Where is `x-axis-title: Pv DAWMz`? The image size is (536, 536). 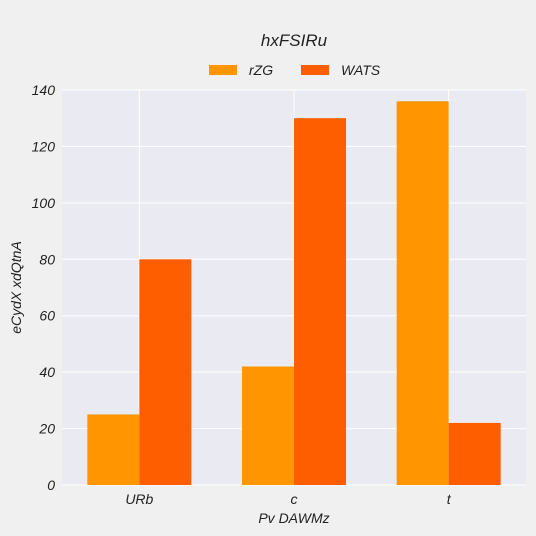
x-axis-title: Pv DAWMz is located at coordinates (293, 518).